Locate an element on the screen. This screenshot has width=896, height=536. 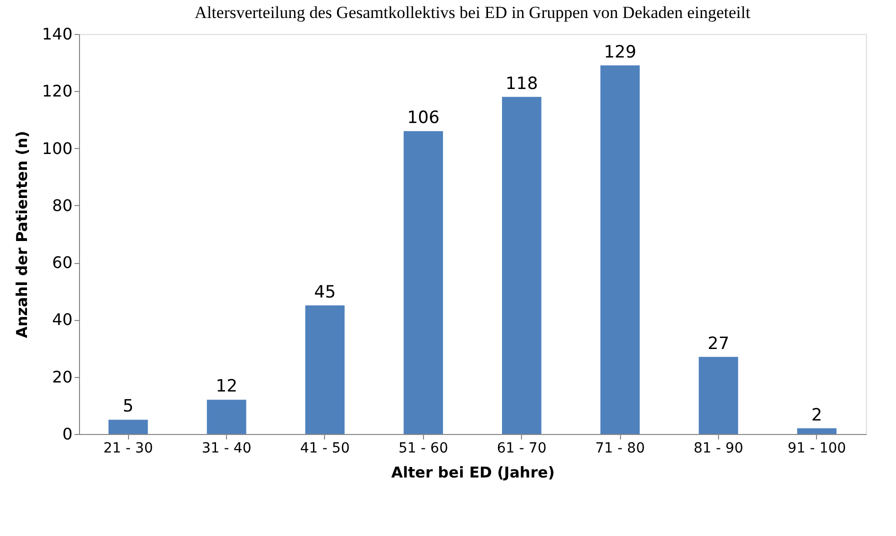
data-label: 118 is located at coordinates (521, 84).